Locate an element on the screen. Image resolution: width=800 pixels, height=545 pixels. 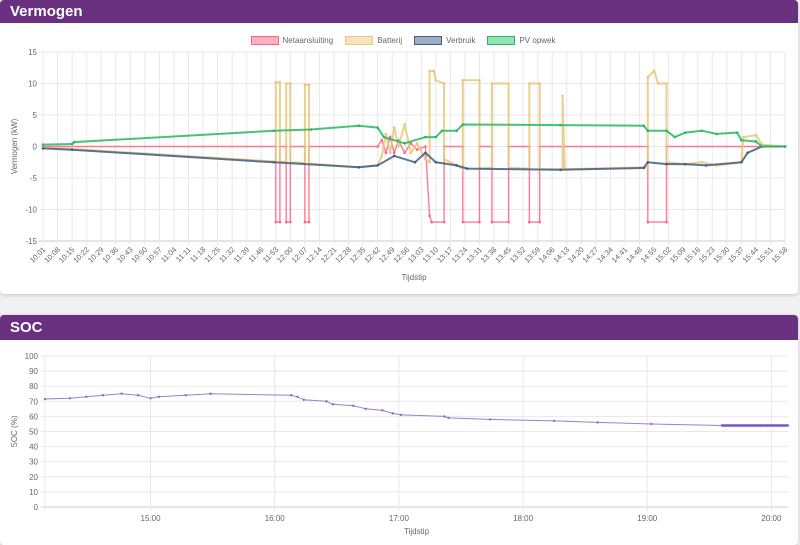
y-tick-label: 5 is located at coordinates (35, 115).